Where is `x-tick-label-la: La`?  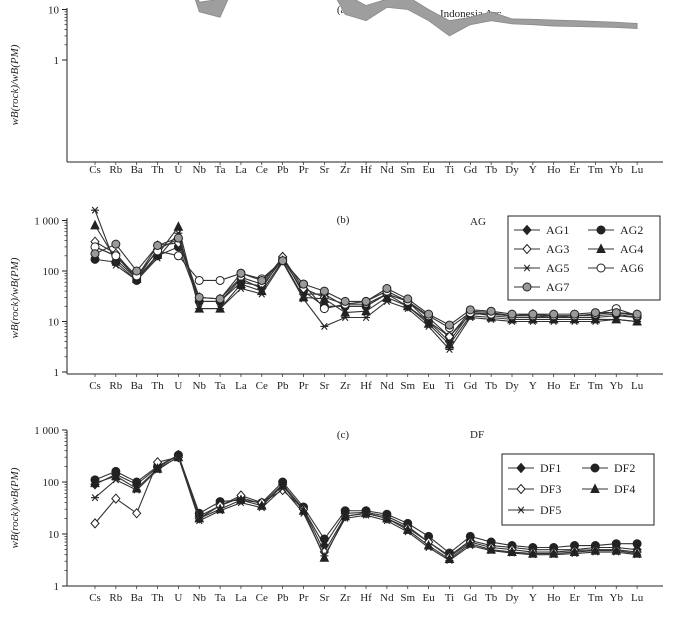
x-tick-label-la: La is located at coordinates (241, 598).